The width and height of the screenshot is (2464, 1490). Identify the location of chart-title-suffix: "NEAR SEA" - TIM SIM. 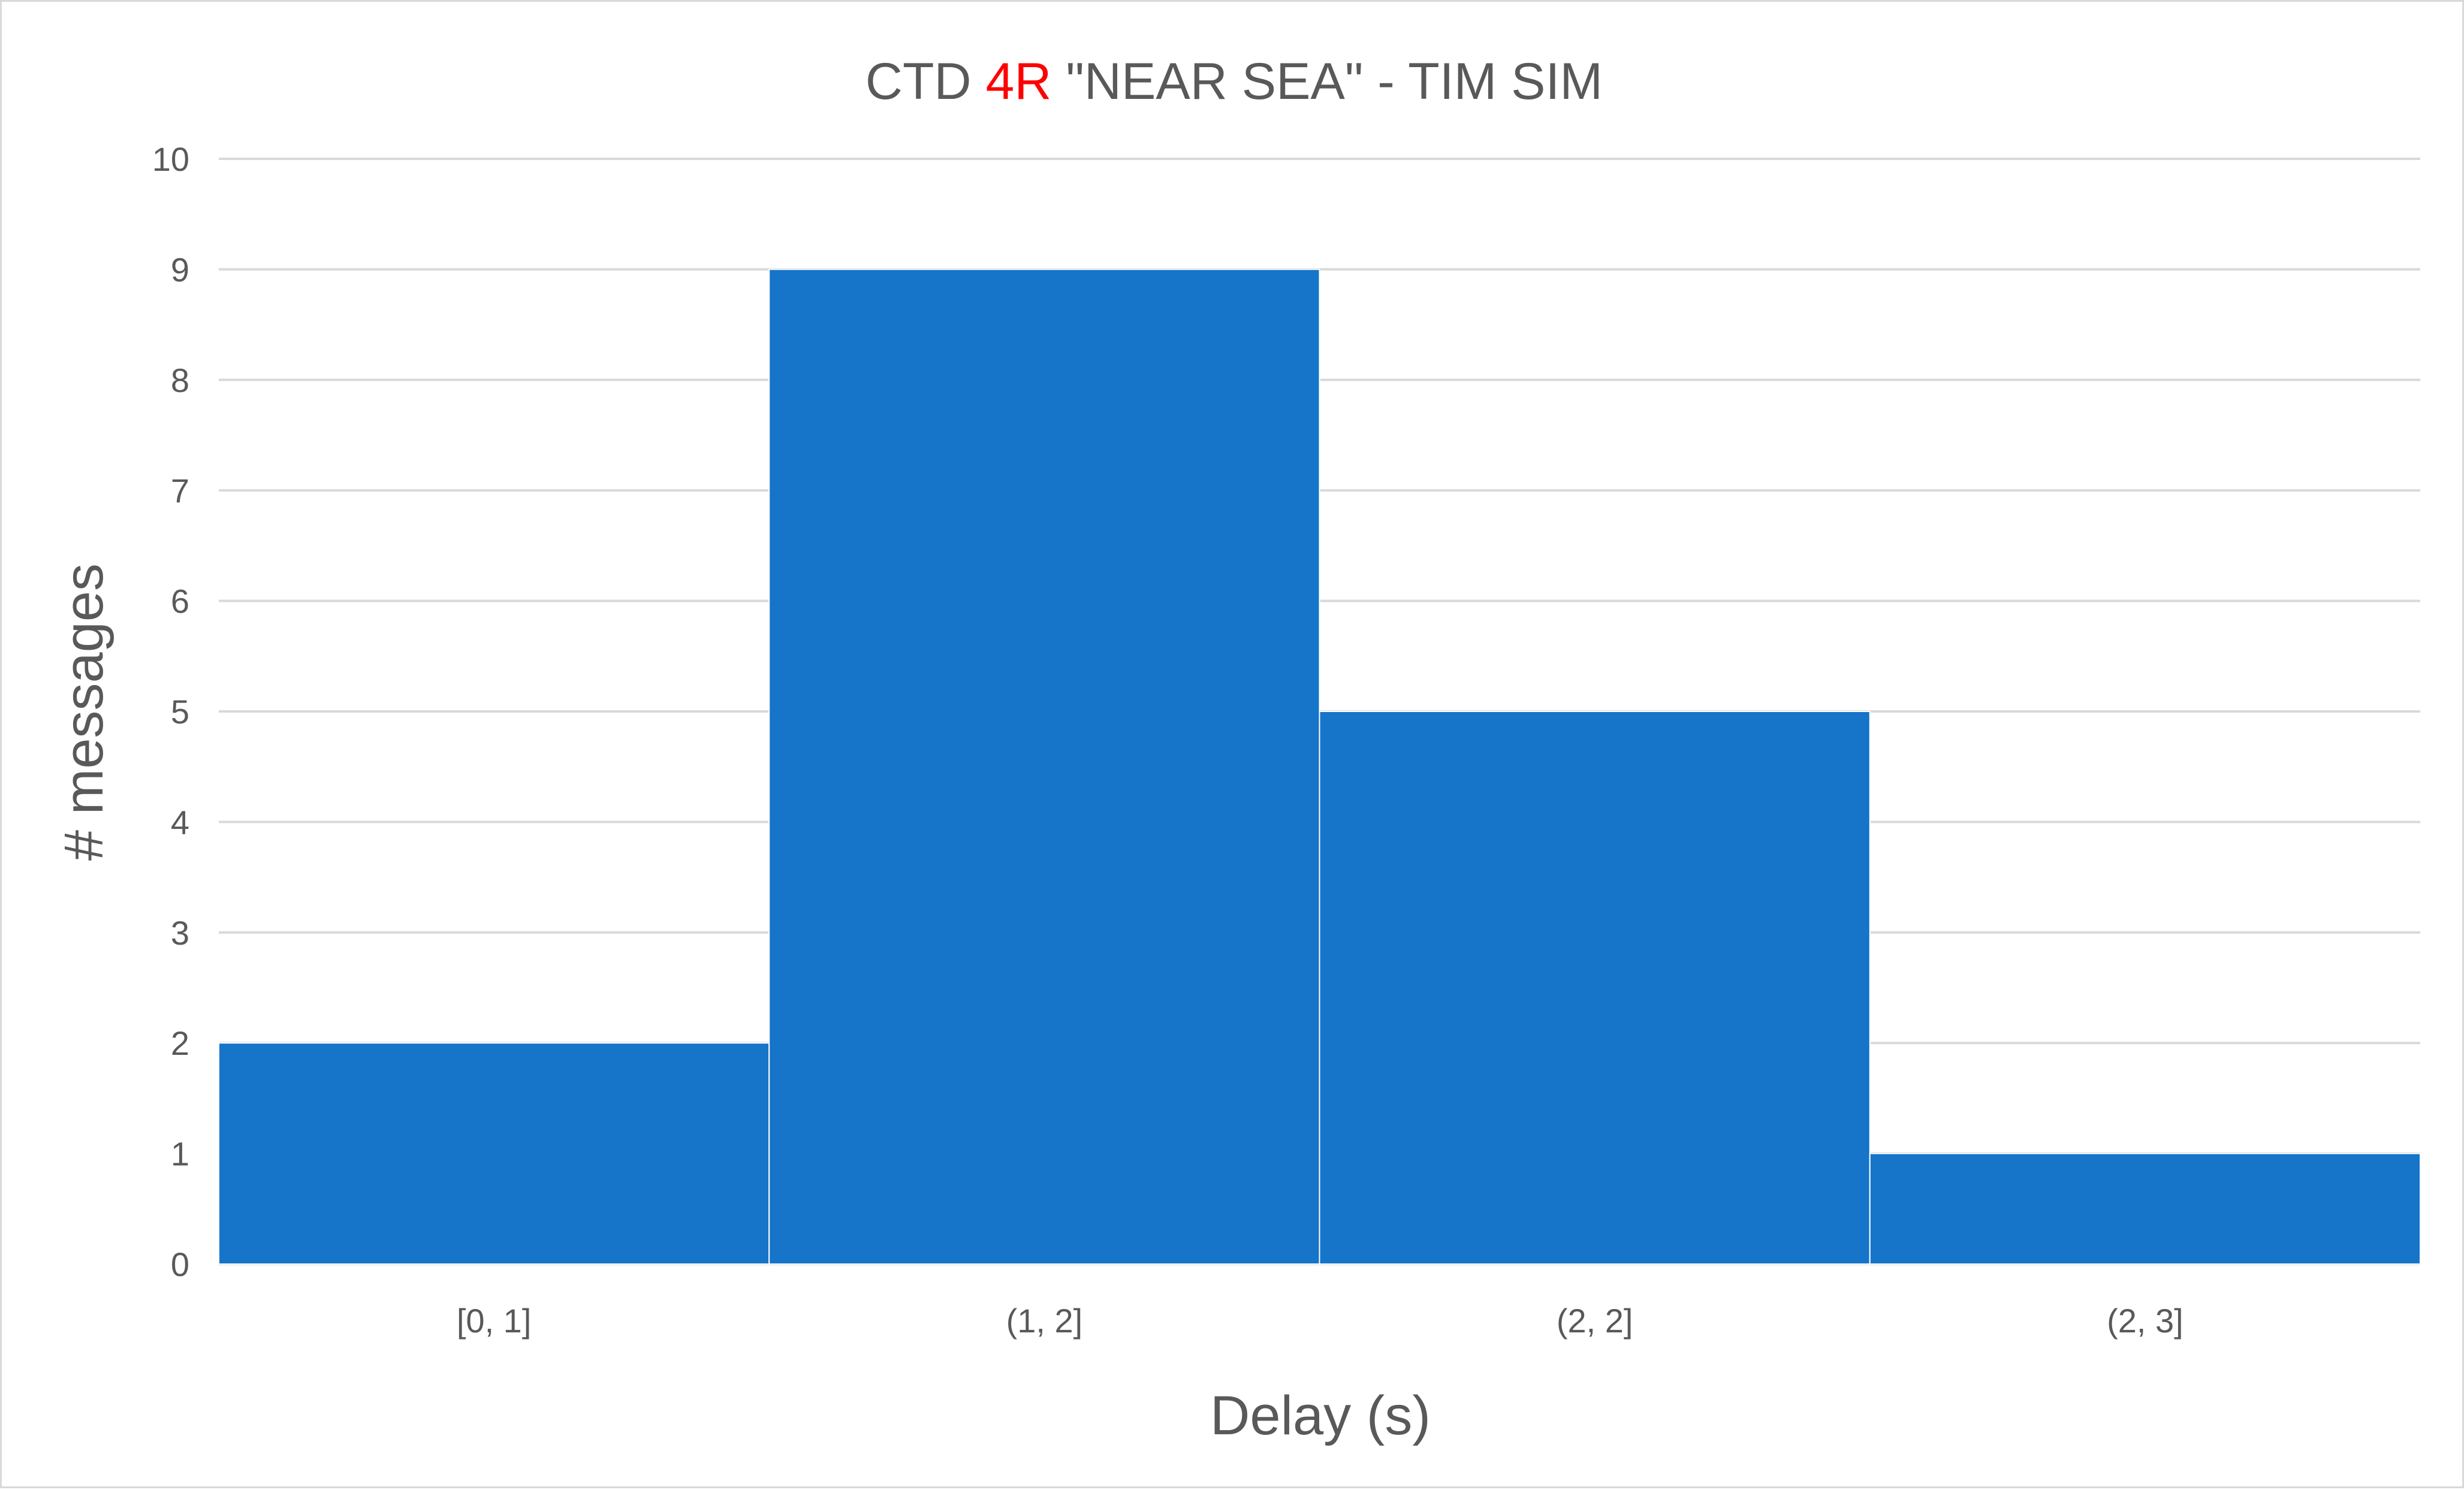
(1327, 81).